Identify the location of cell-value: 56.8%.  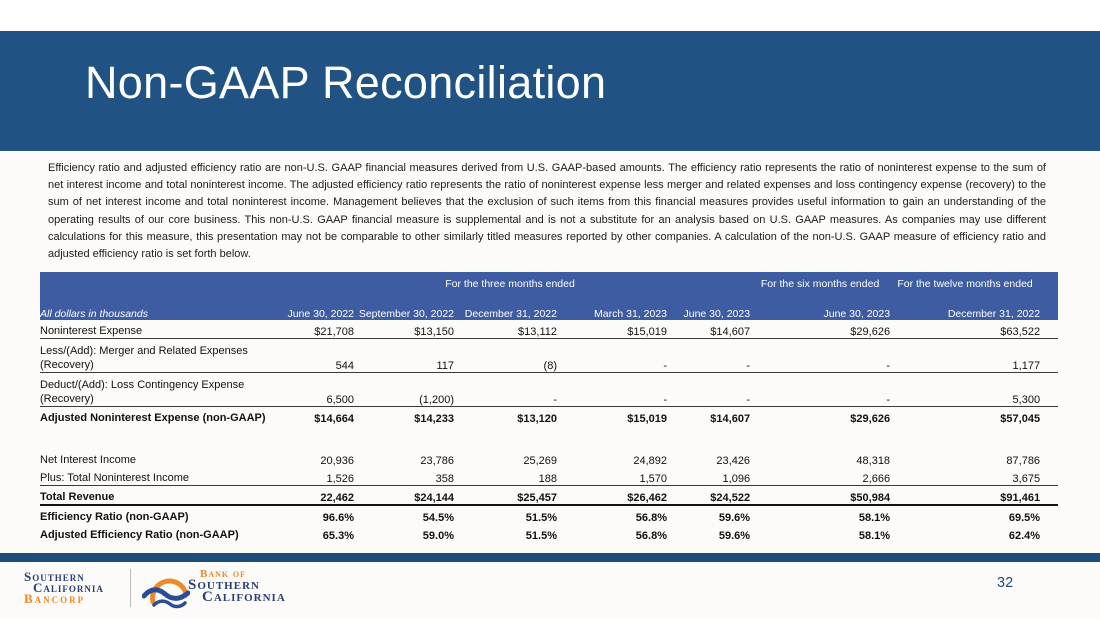
(651, 536).